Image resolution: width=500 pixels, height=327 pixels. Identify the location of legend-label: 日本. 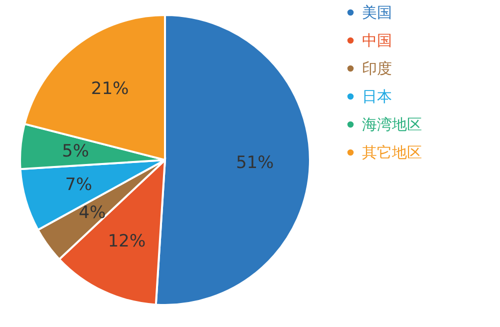
(377, 97).